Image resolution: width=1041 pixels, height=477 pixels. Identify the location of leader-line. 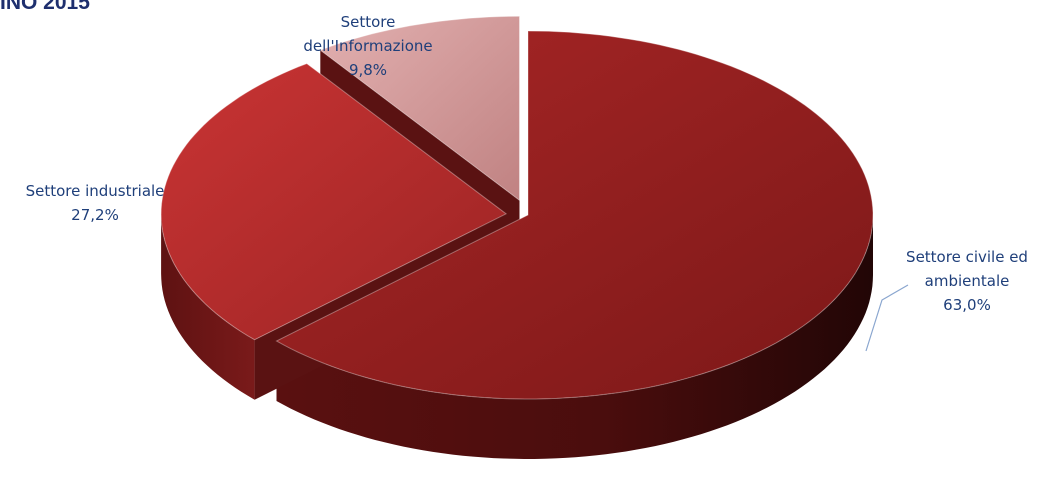
(887, 318).